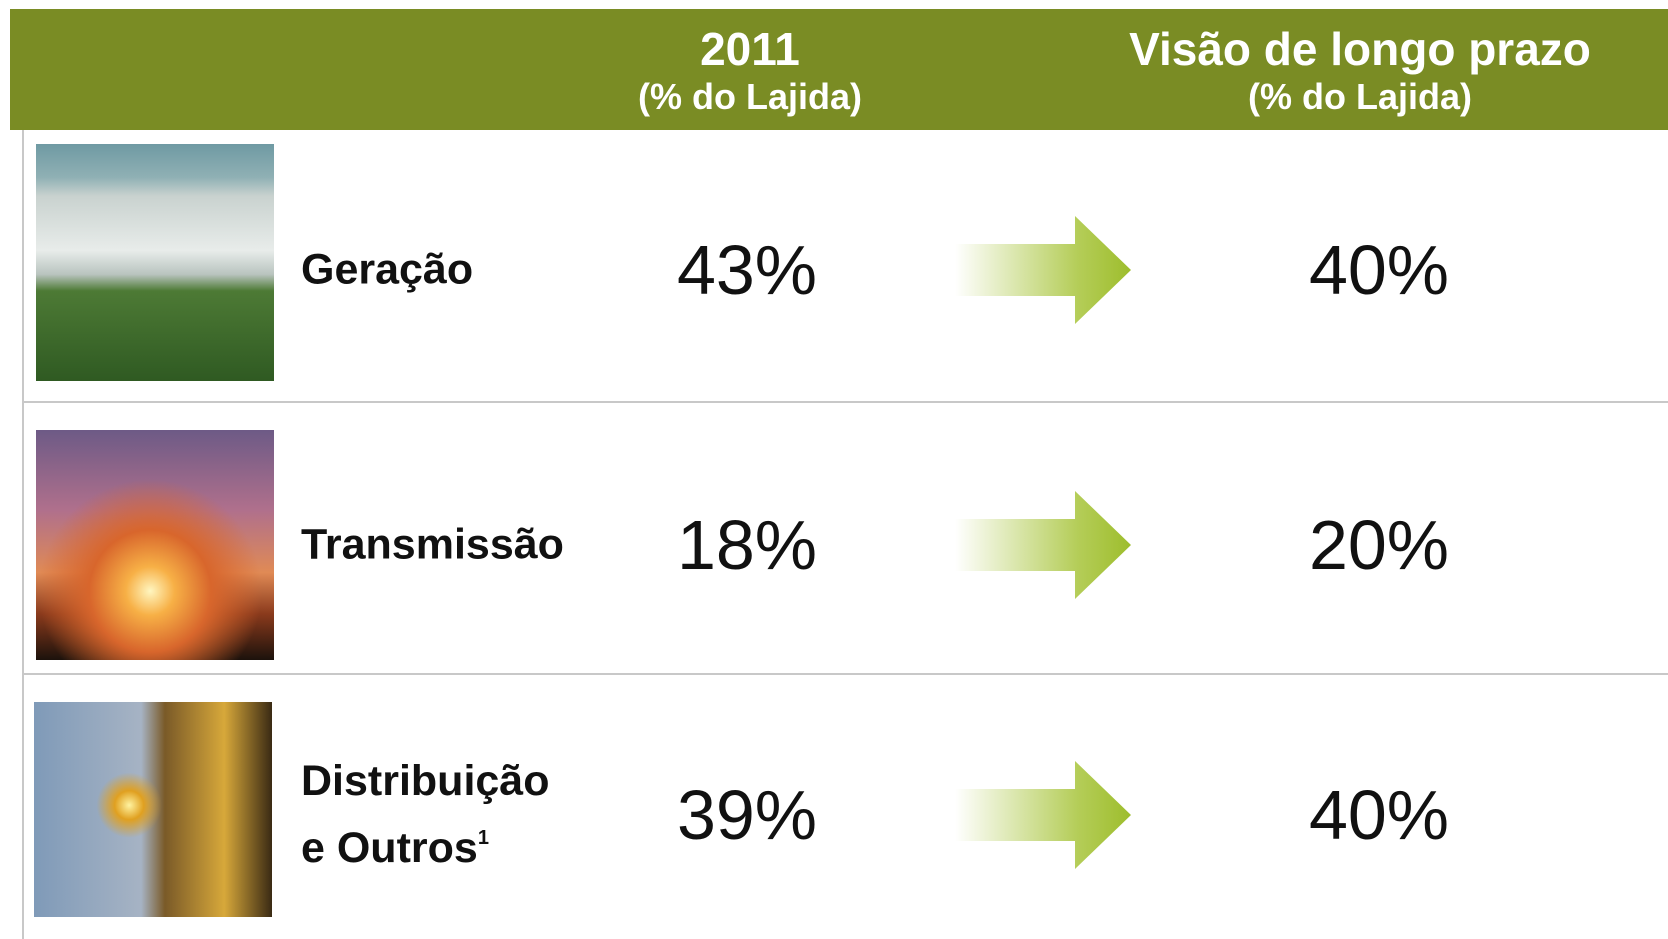 Image resolution: width=1668 pixels, height=939 pixels. Describe the element at coordinates (483, 838) in the screenshot. I see `footnote-marker: 1` at that location.